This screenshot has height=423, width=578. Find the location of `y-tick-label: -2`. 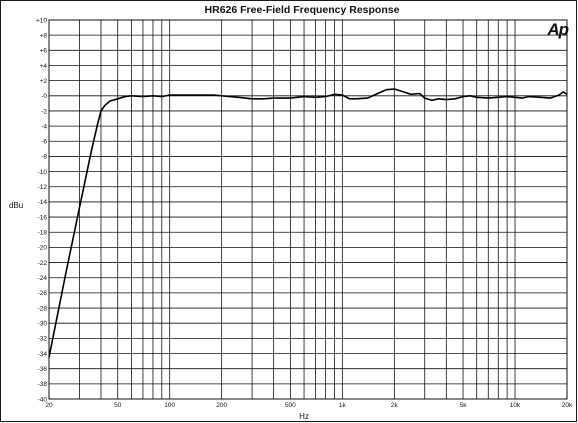

y-tick-label: -2 is located at coordinates (44, 111).